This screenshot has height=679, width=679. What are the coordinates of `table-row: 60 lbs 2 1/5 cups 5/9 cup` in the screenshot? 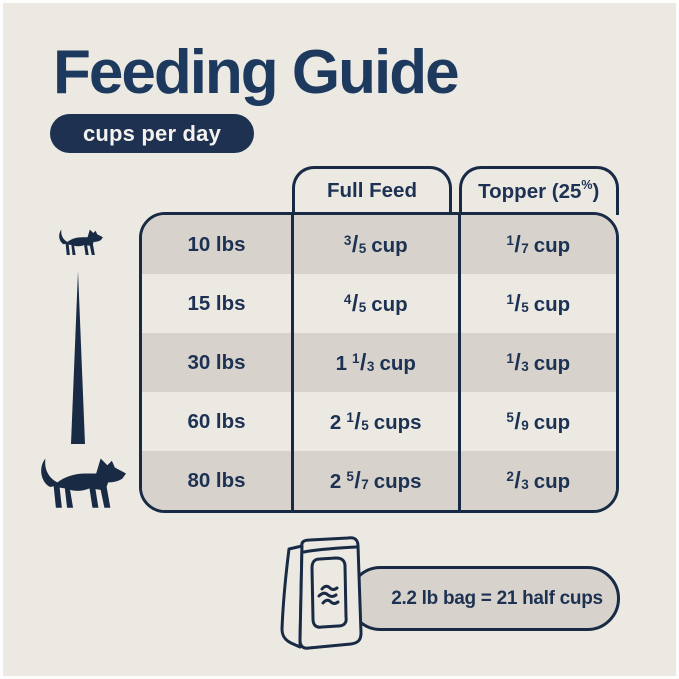 It's located at (379, 421).